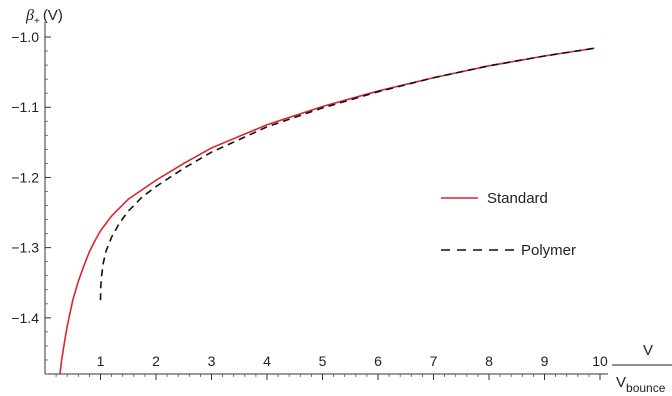  What do you see at coordinates (489, 361) in the screenshot?
I see `x-tick-label: 8` at bounding box center [489, 361].